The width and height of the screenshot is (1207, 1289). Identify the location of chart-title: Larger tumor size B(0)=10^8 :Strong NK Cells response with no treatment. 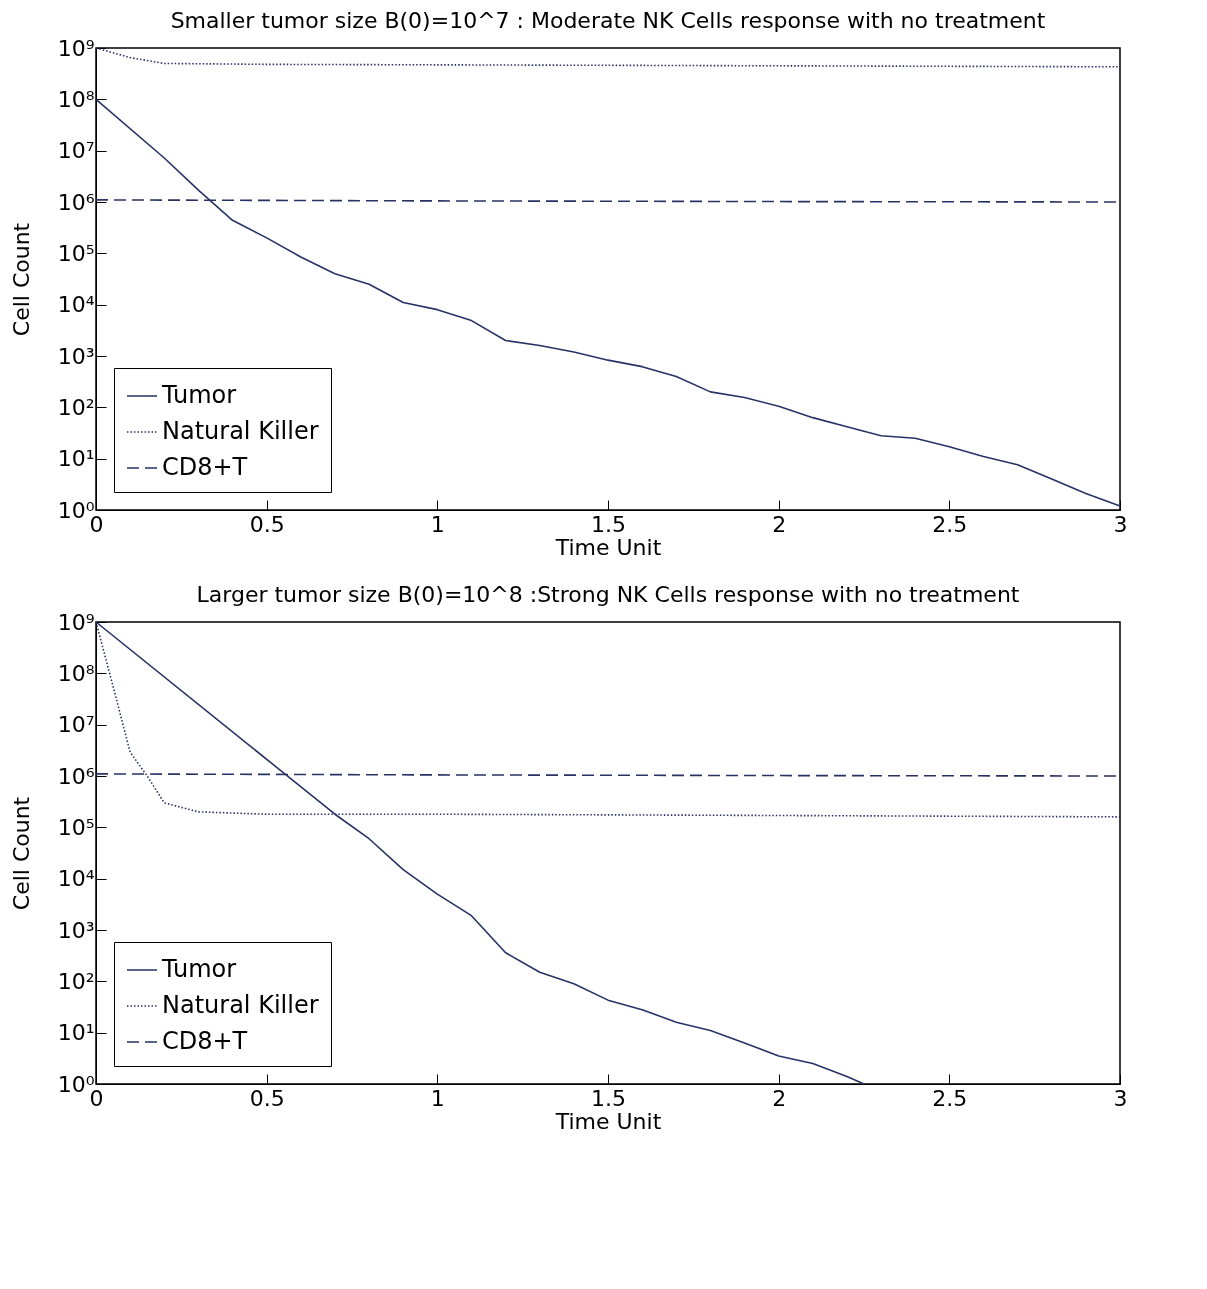
(608, 594).